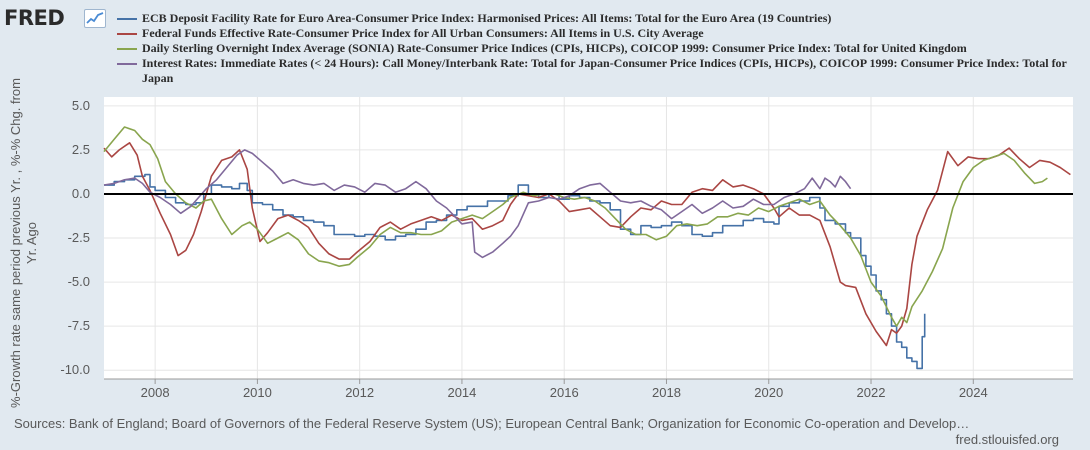 The image size is (1090, 450). I want to click on x-tick-label: 2018, so click(666, 392).